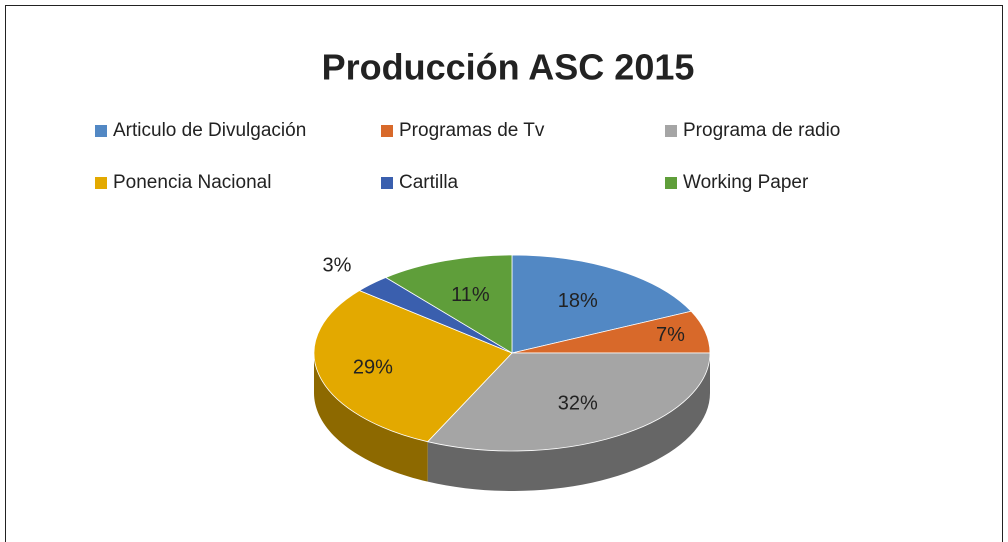 The width and height of the screenshot is (1008, 542). What do you see at coordinates (429, 182) in the screenshot?
I see `legend-label: Cartilla` at bounding box center [429, 182].